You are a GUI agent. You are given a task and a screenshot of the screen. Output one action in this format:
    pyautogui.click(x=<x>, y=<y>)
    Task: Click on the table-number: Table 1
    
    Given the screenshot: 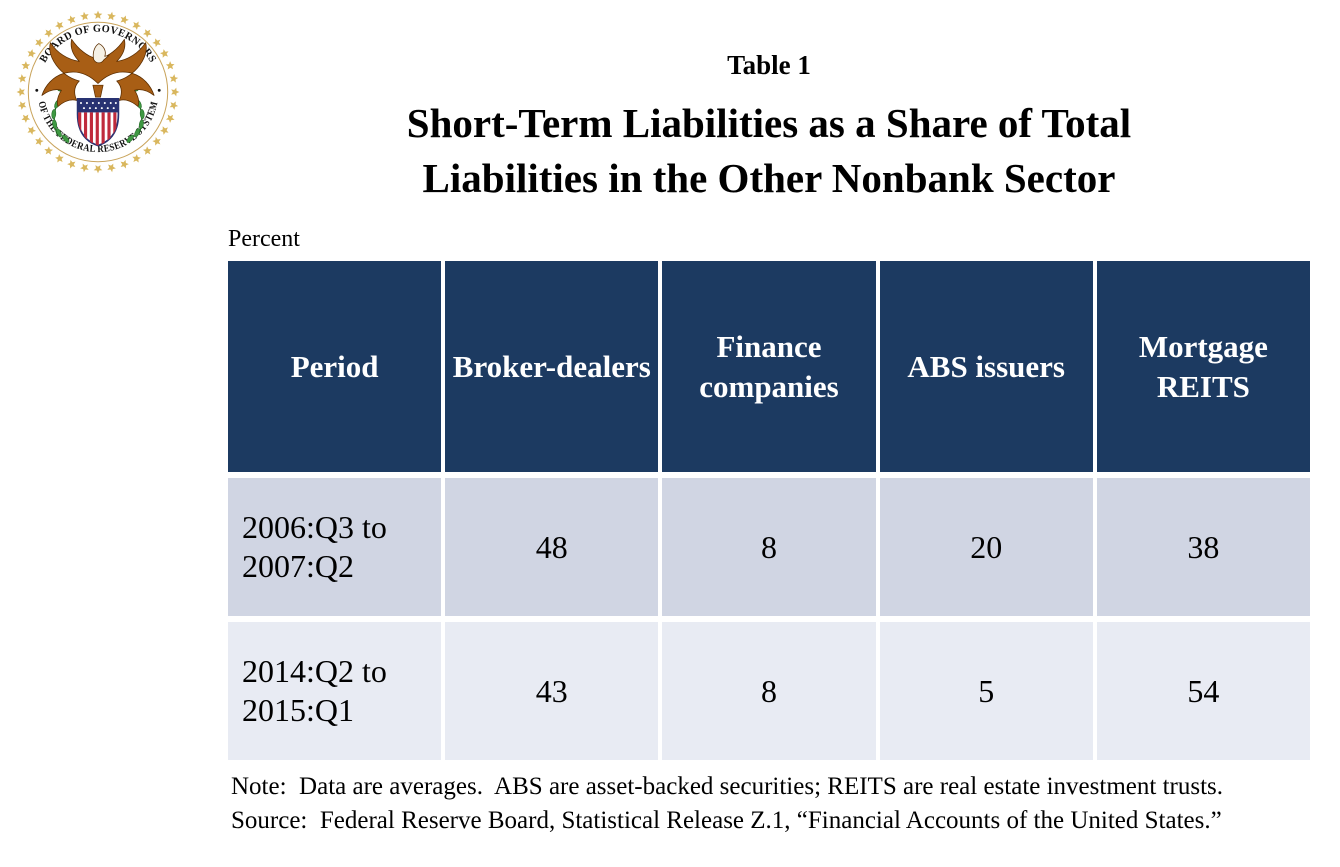 What is the action you would take?
    pyautogui.click(x=769, y=65)
    